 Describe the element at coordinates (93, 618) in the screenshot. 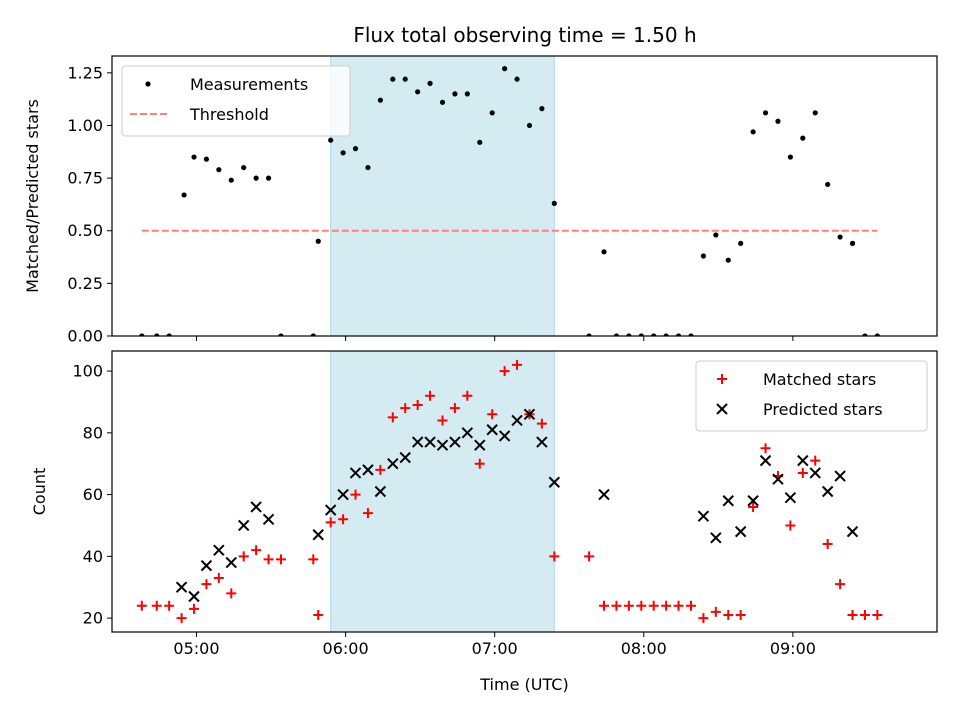

I see `bottom-y-tick-label: 20` at that location.